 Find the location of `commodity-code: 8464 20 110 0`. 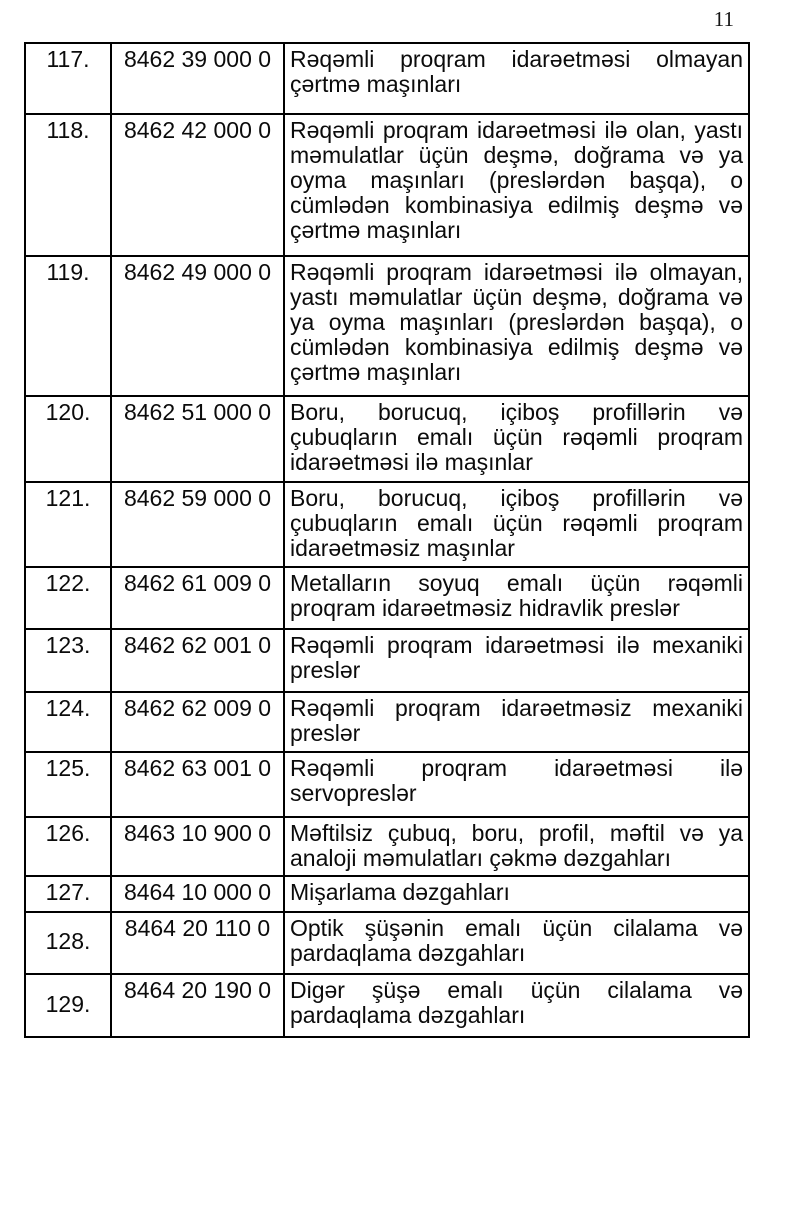

commodity-code: 8464 20 110 0 is located at coordinates (197, 943).